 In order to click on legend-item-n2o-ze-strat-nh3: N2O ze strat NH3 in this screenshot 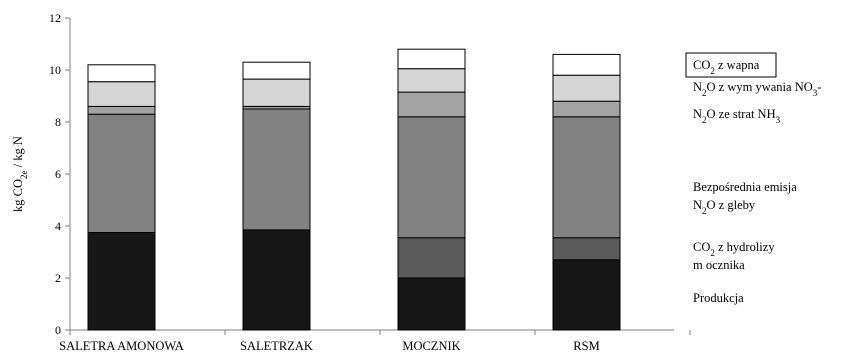, I will do `click(737, 116)`.